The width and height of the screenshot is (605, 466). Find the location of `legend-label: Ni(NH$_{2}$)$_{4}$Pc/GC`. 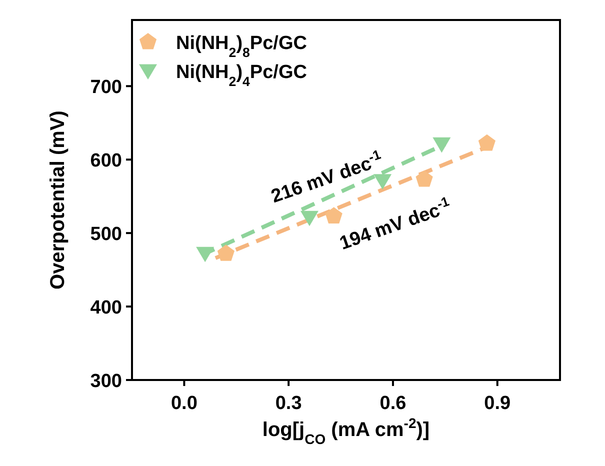

legend-label: Ni(NH$_{2}$)$_{4}$Pc/GC is located at coordinates (242, 75).